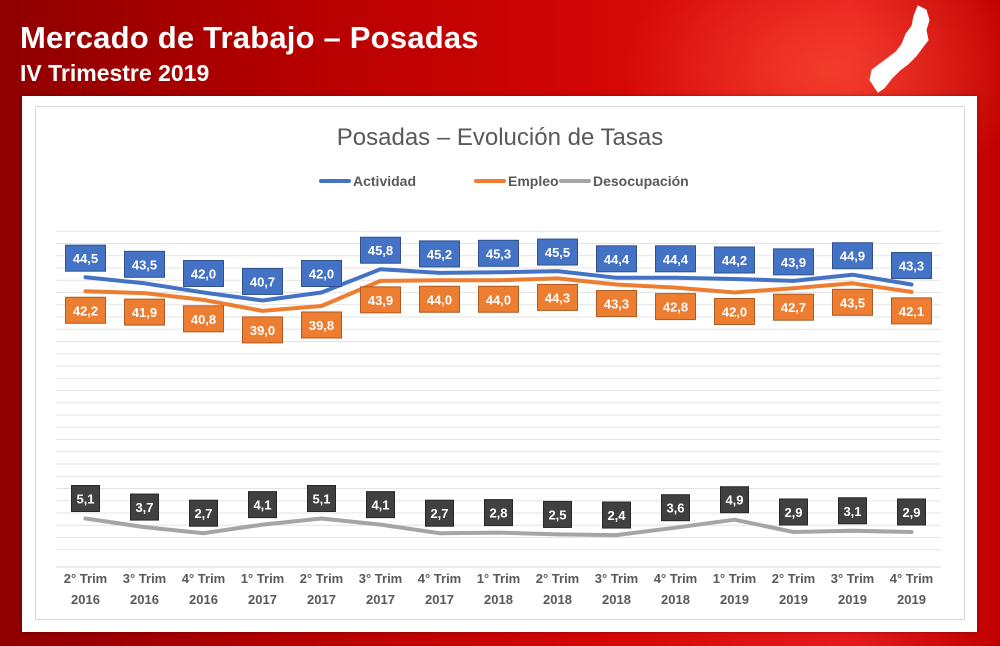  Describe the element at coordinates (676, 589) in the screenshot. I see `x-tick-label: 4° Trim 2018` at that location.